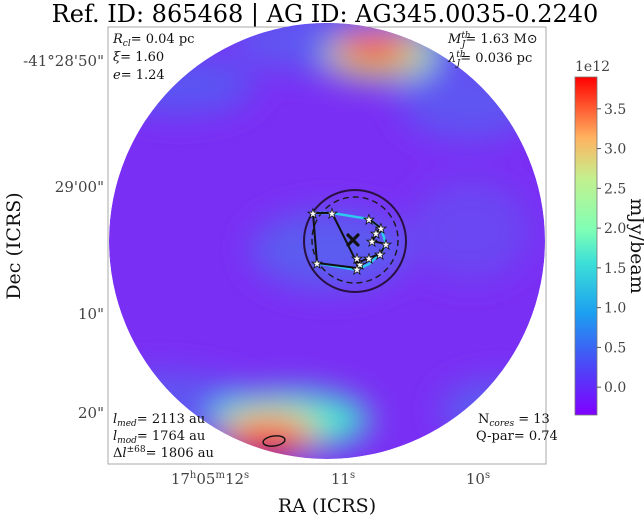  Describe the element at coordinates (210, 479) in the screenshot. I see `x-tick-label: 17h05m12s` at that location.